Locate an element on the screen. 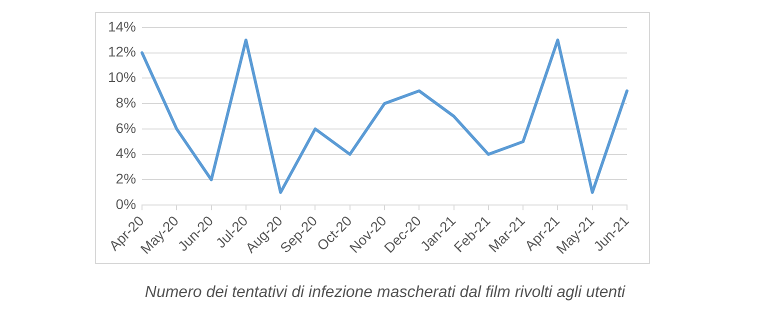 Image resolution: width=770 pixels, height=317 pixels. y-tick-label: 12% is located at coordinates (122, 52).